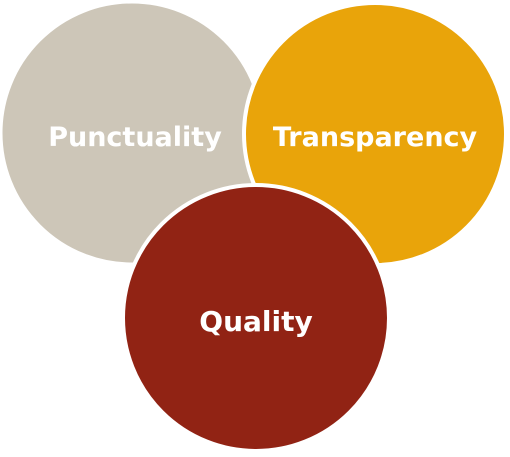 The image size is (510, 457). I want to click on quality-label: Quality, so click(255, 321).